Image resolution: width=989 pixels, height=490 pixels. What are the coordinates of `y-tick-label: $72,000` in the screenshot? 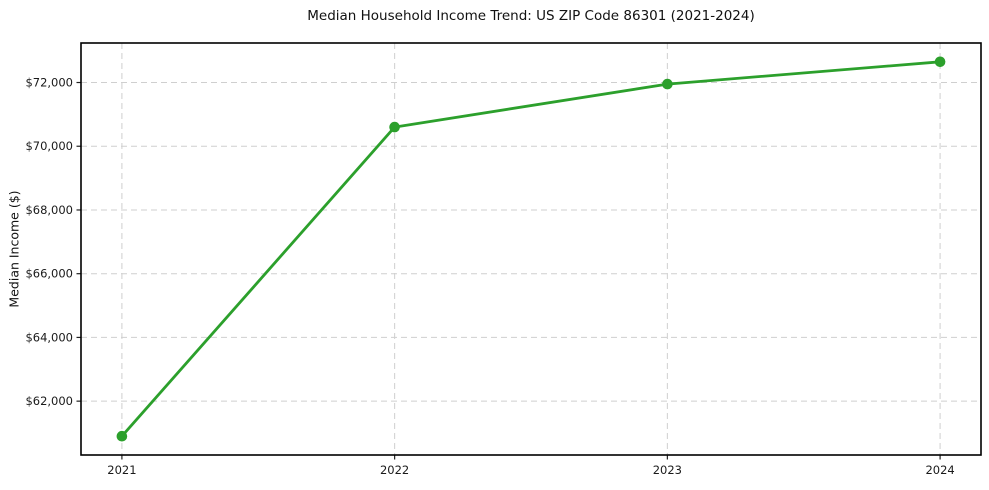 It's located at (49, 83).